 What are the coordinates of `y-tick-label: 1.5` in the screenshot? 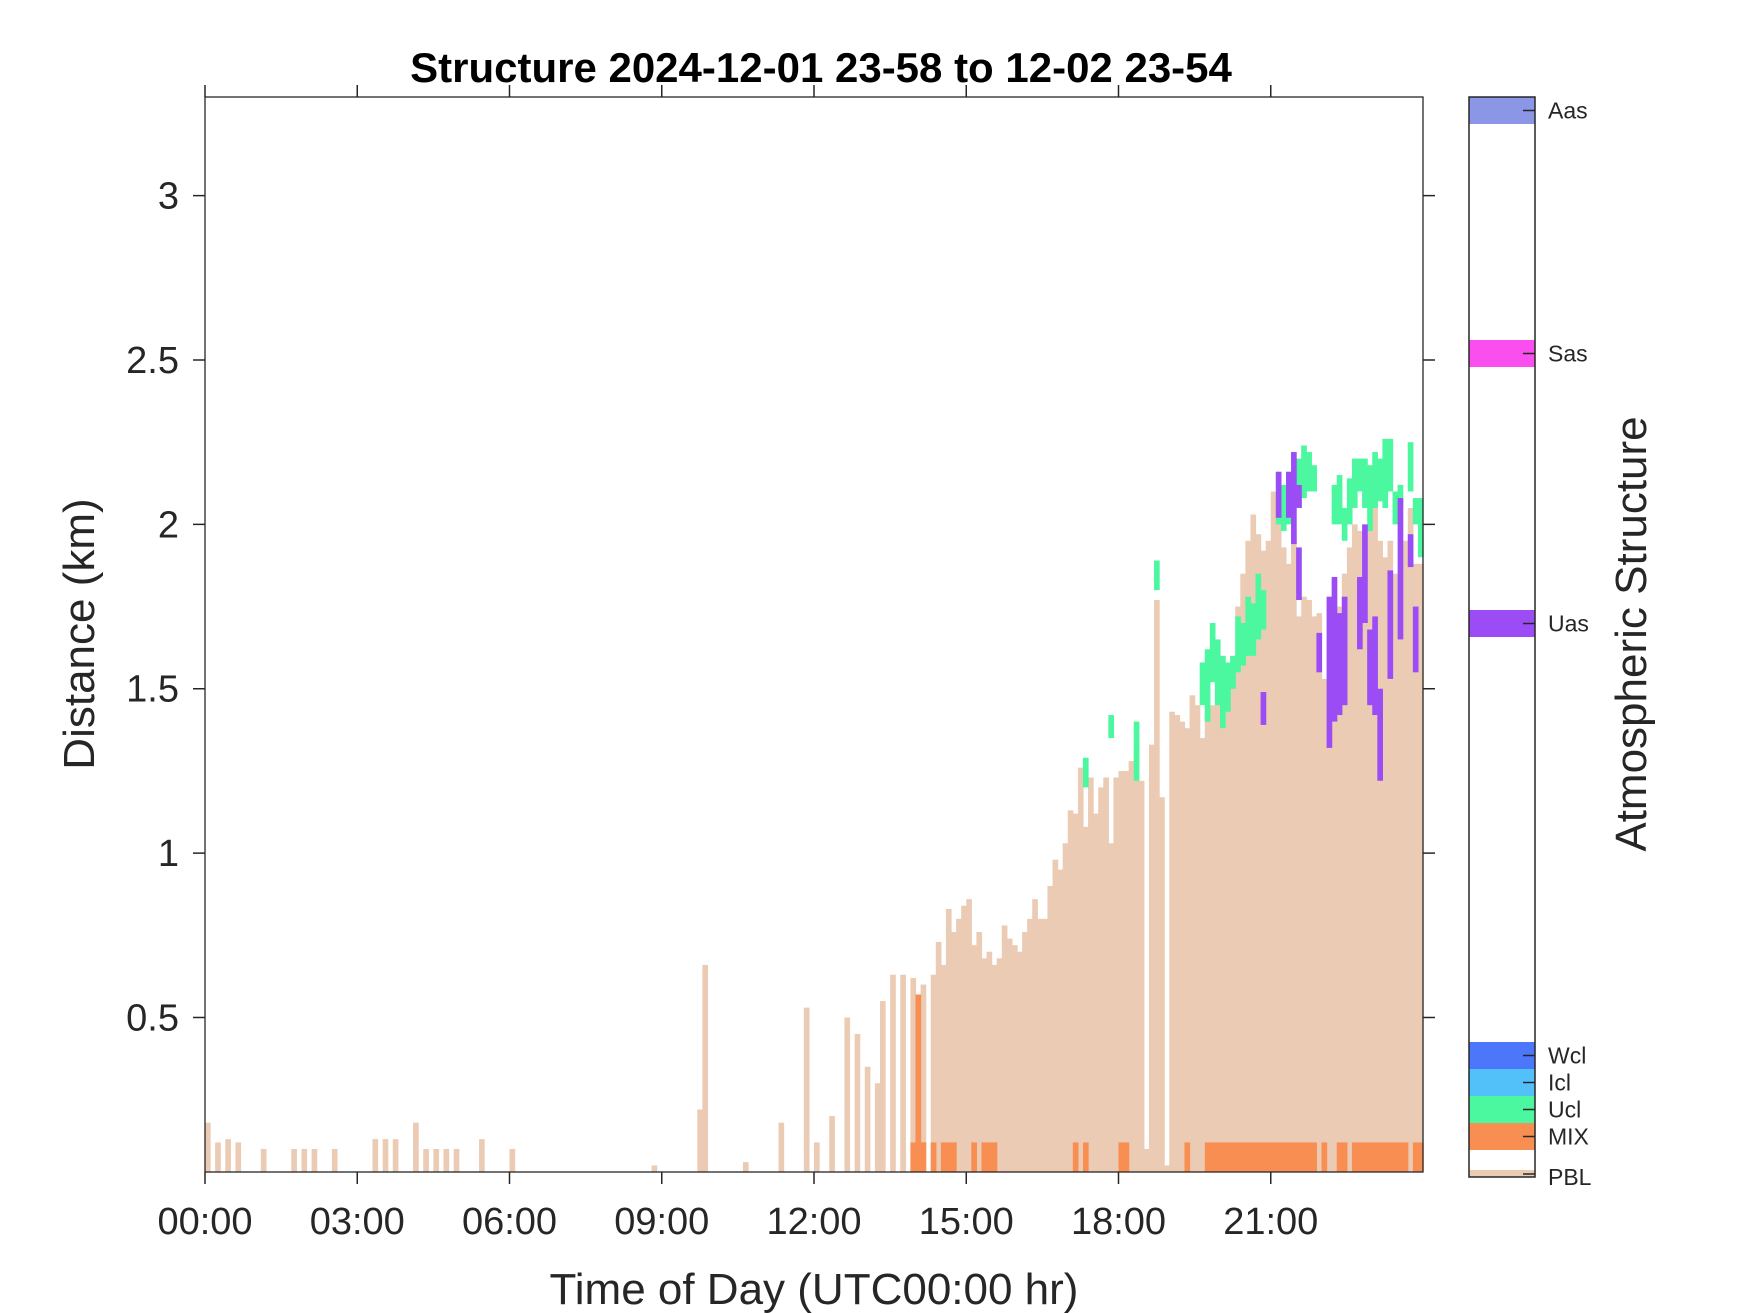 It's located at (152, 690).